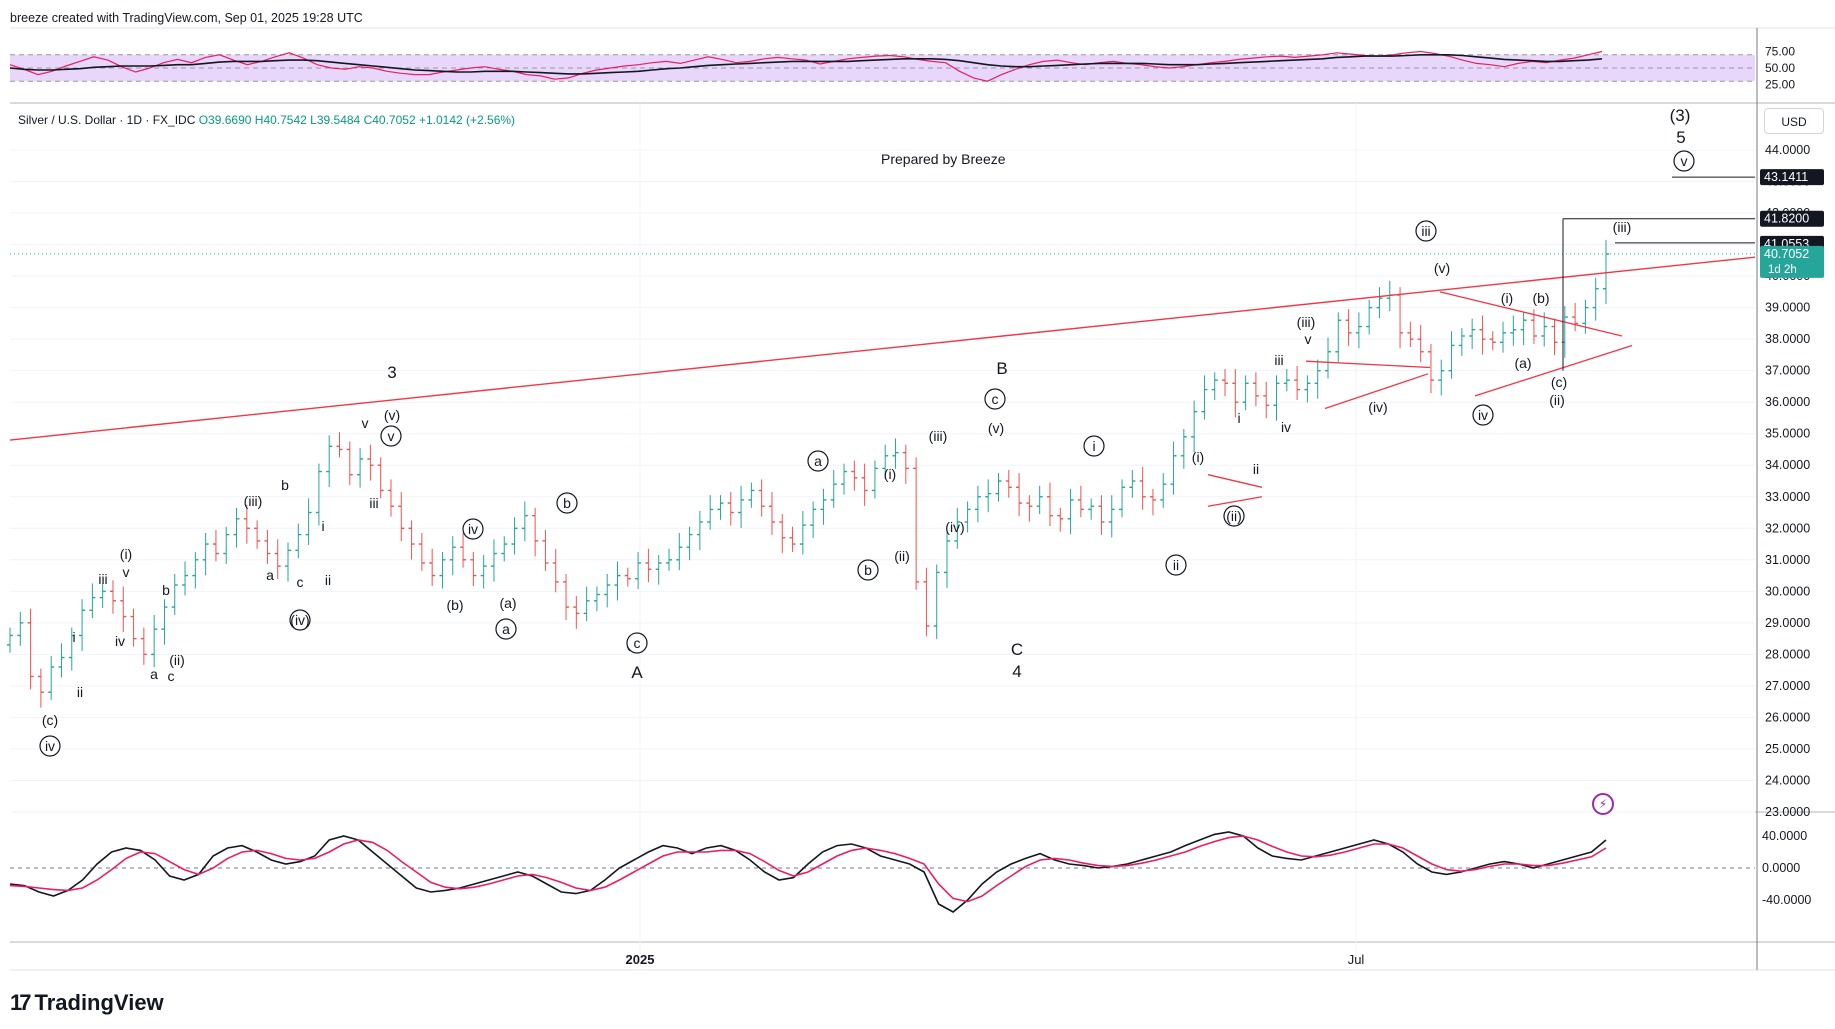 The image size is (1835, 1029). Describe the element at coordinates (1787, 812) in the screenshot. I see `price-tick-label: 23.0000` at that location.